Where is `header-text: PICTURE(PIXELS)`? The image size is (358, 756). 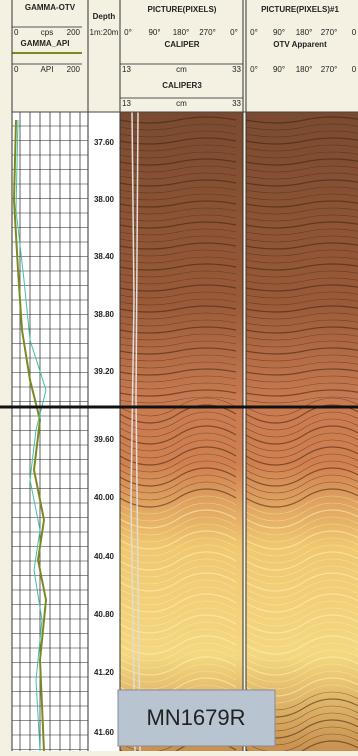
header-text: PICTURE(PIXELS) is located at coordinates (182, 9).